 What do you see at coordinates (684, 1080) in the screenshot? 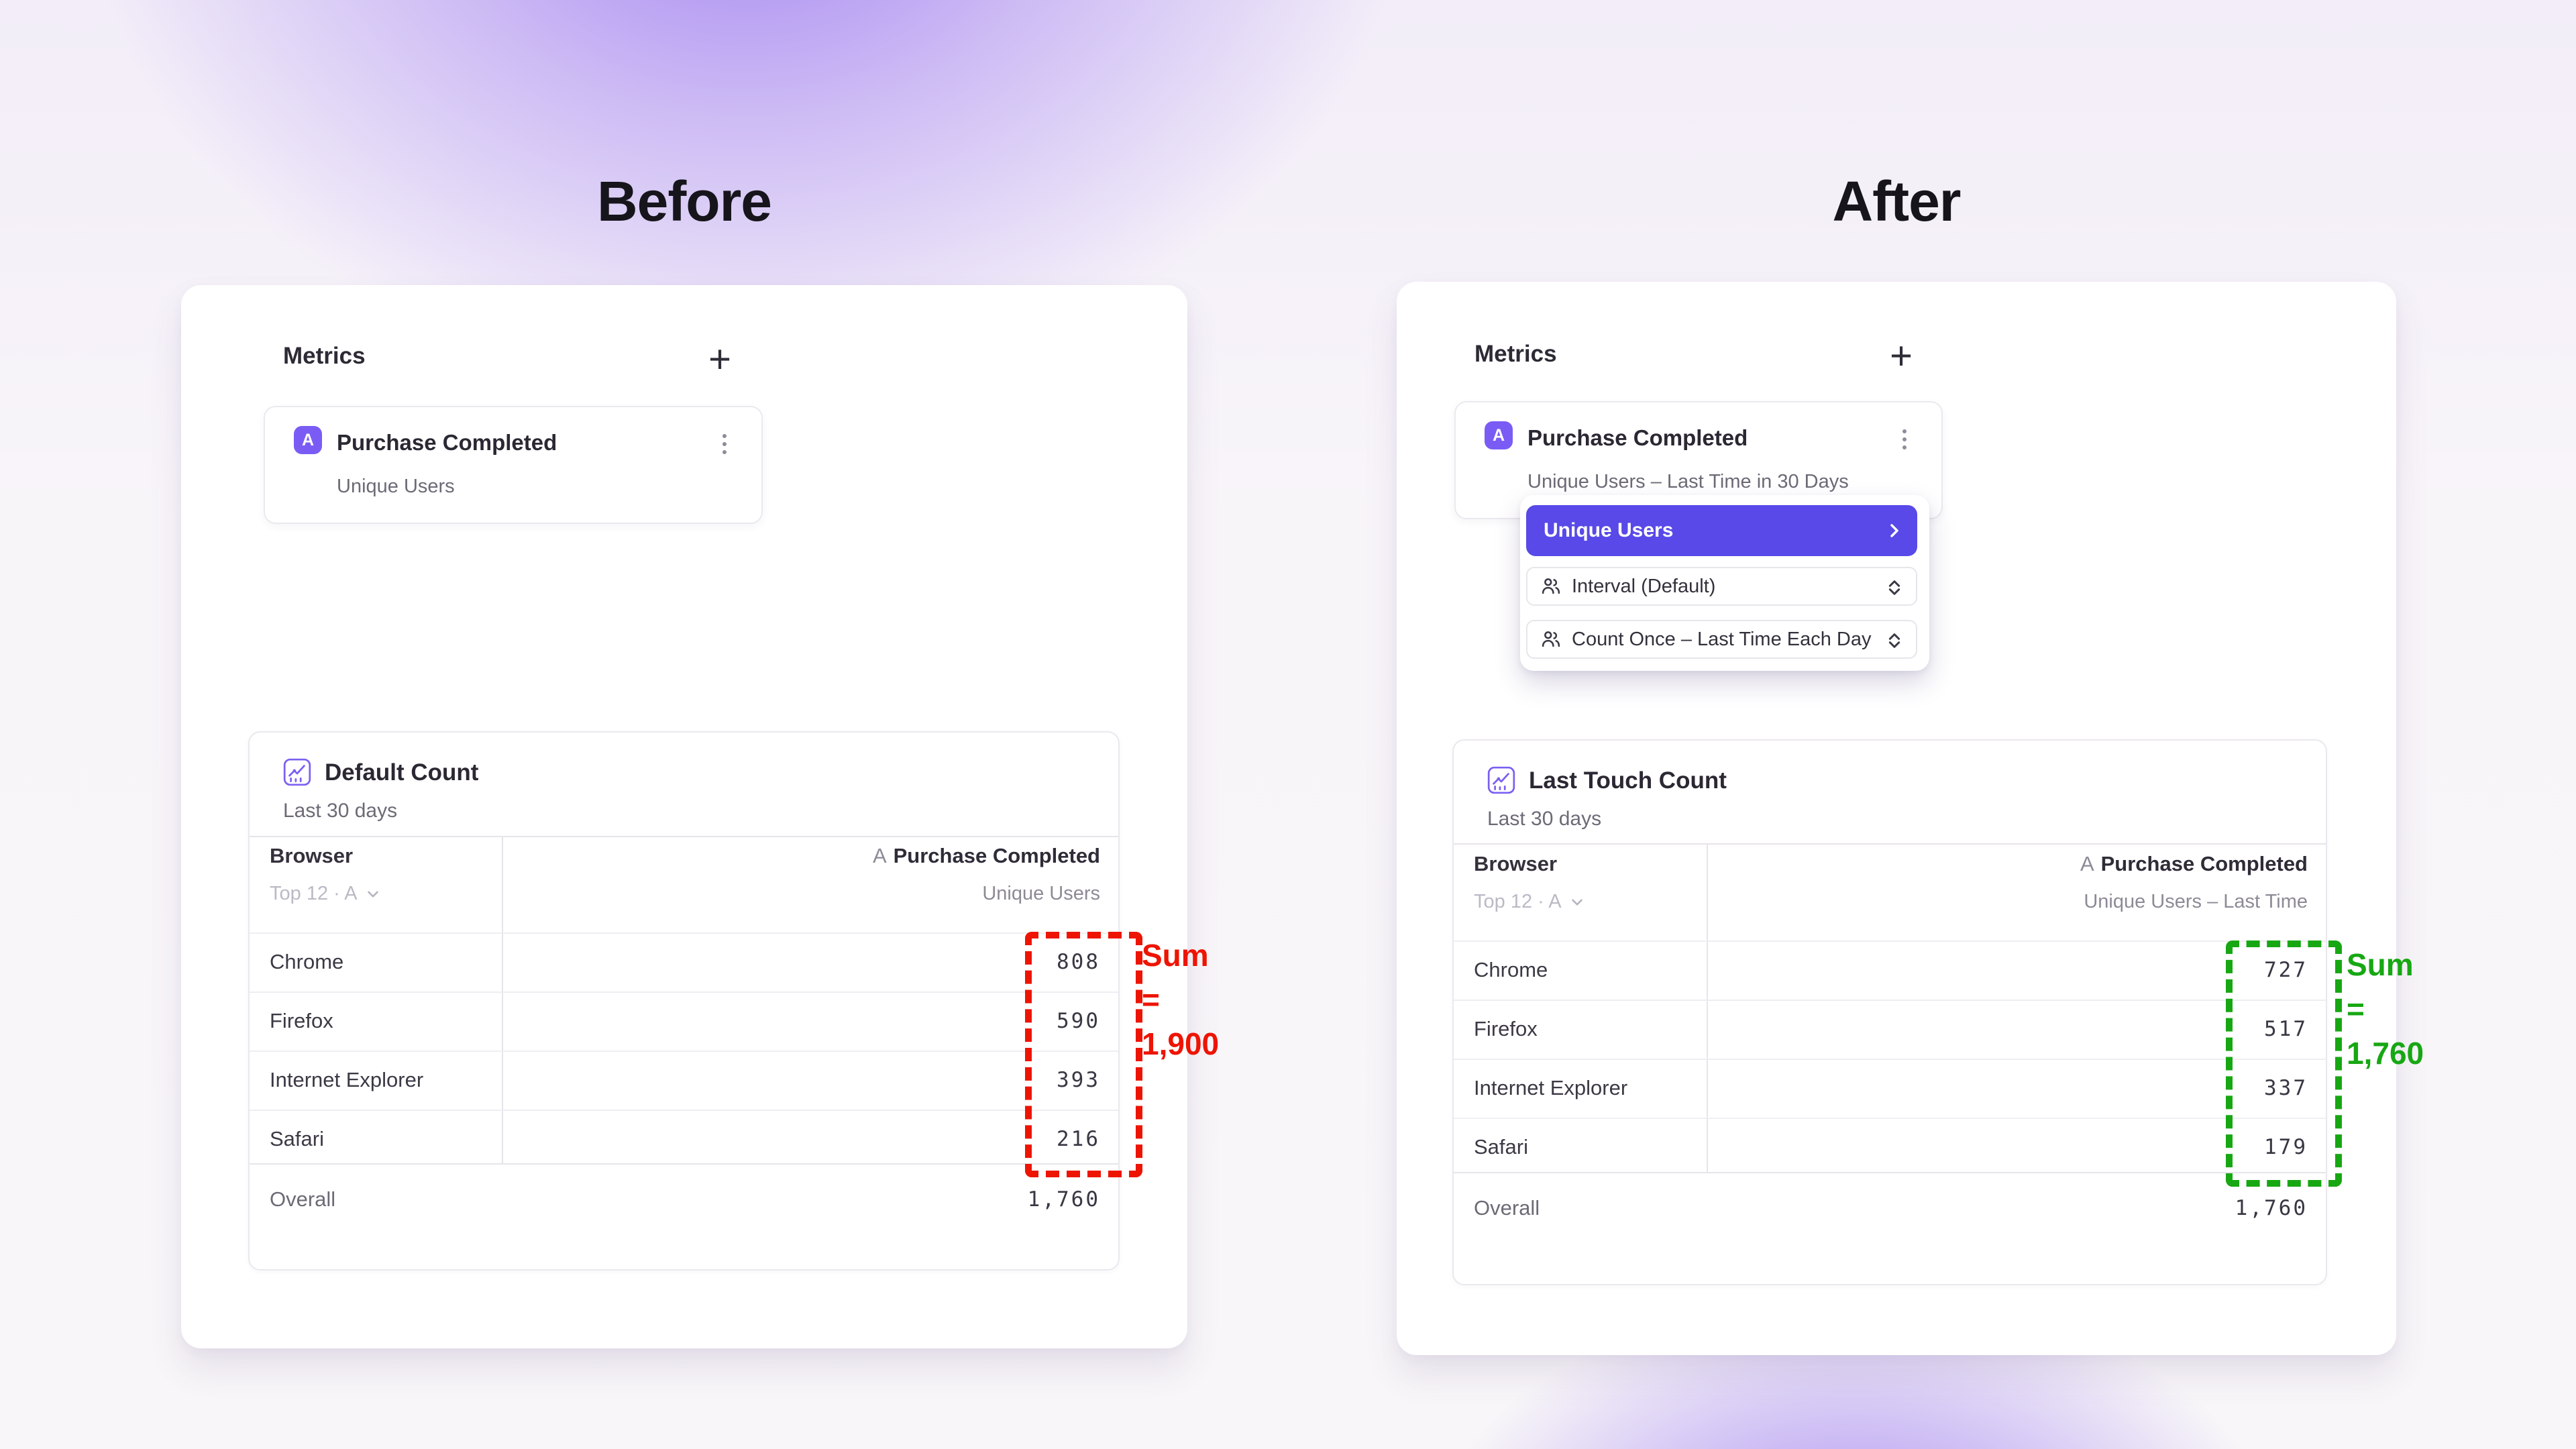
I see `table-row: Internet Explorer 393` at bounding box center [684, 1080].